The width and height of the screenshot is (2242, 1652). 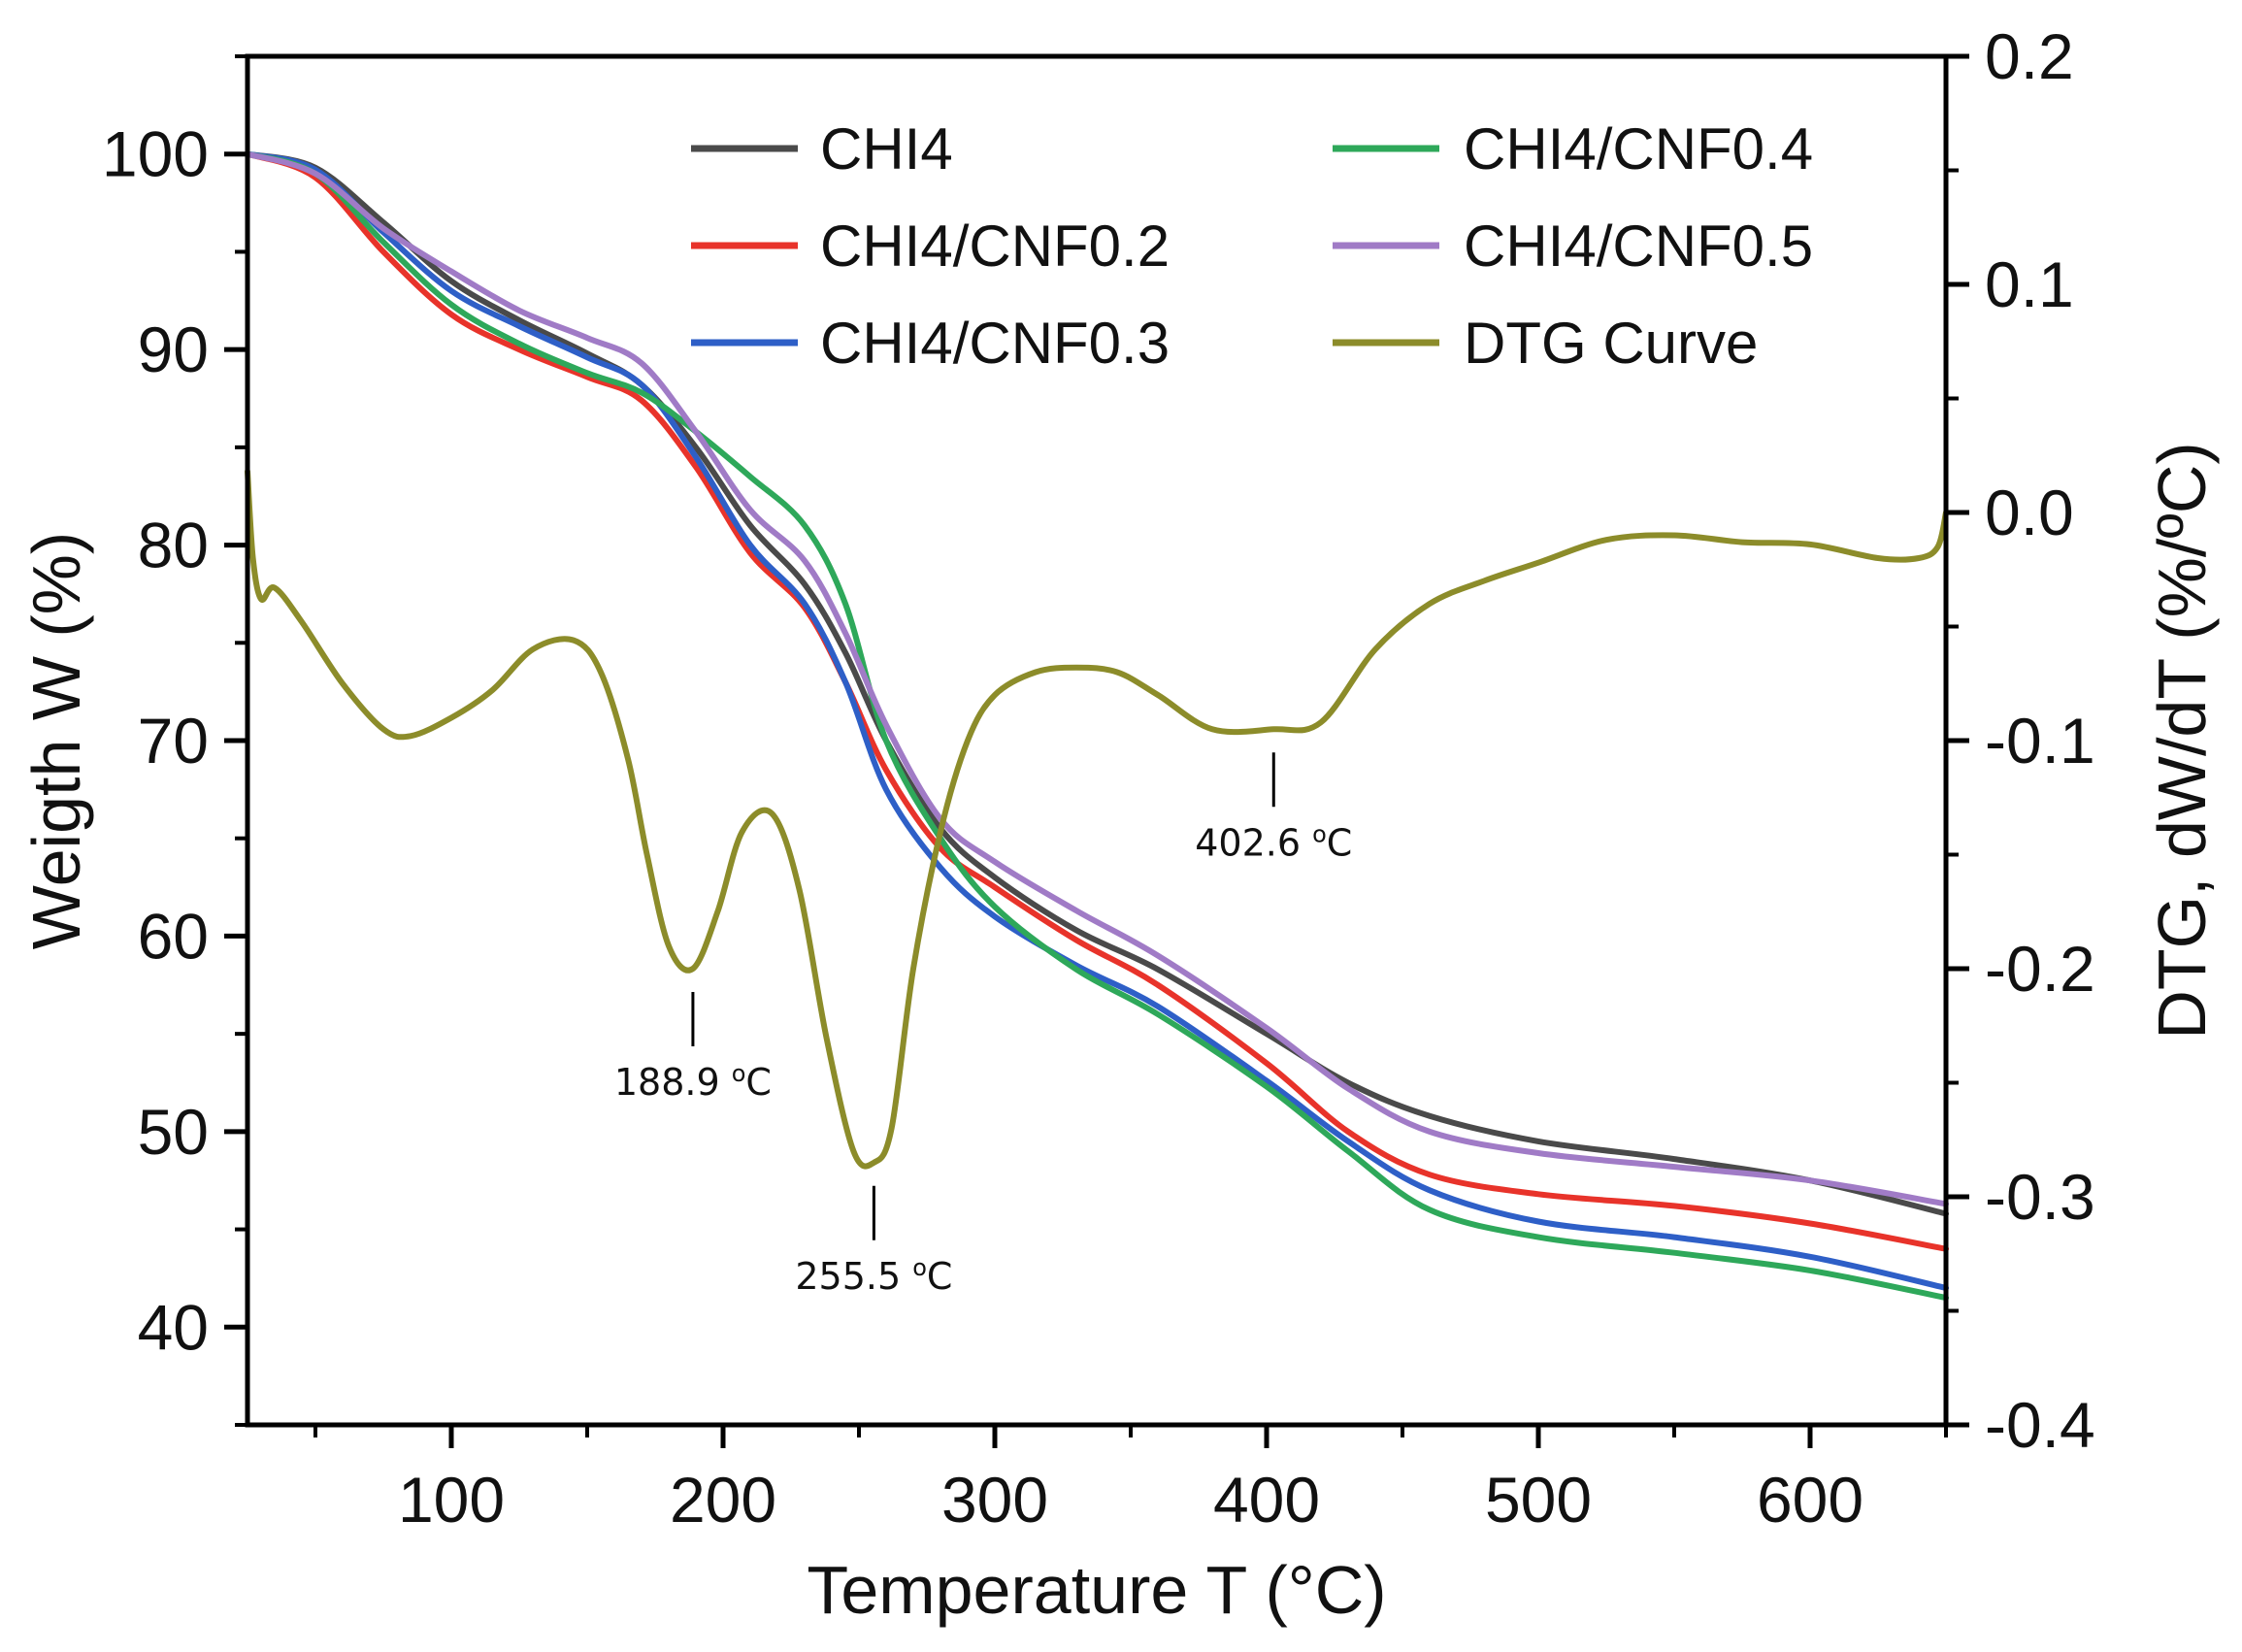 What do you see at coordinates (994, 1500) in the screenshot?
I see `x-tick-label: 300` at bounding box center [994, 1500].